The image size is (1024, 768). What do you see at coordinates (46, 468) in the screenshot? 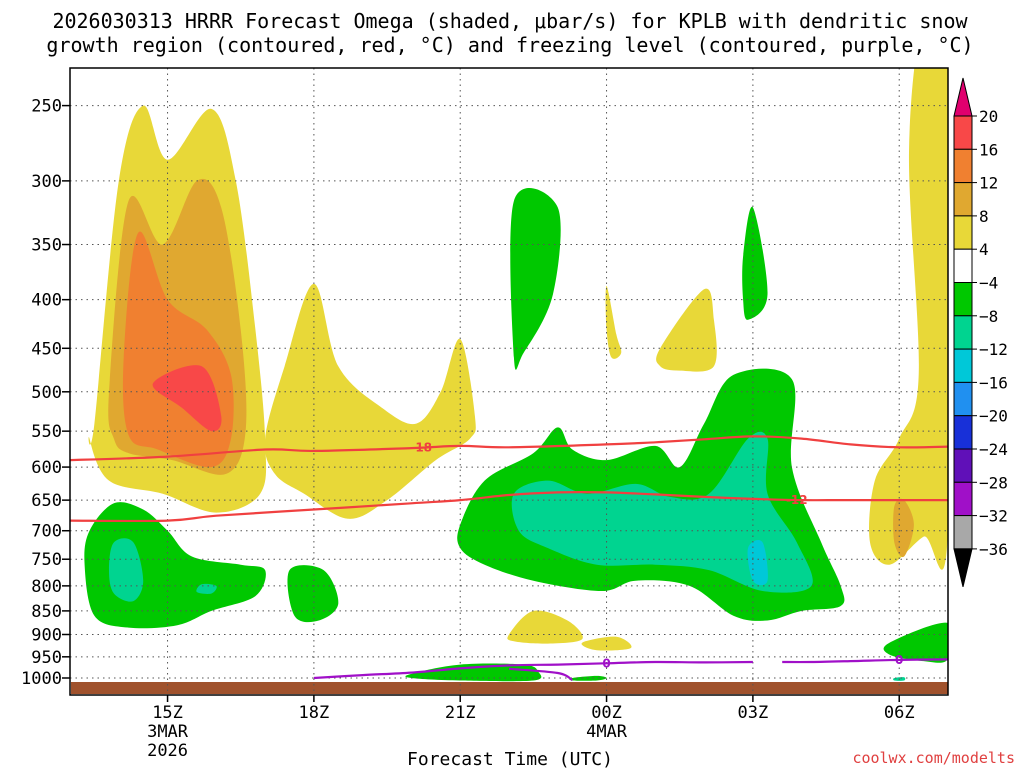
I see `y-tick-label: 600` at bounding box center [46, 468].